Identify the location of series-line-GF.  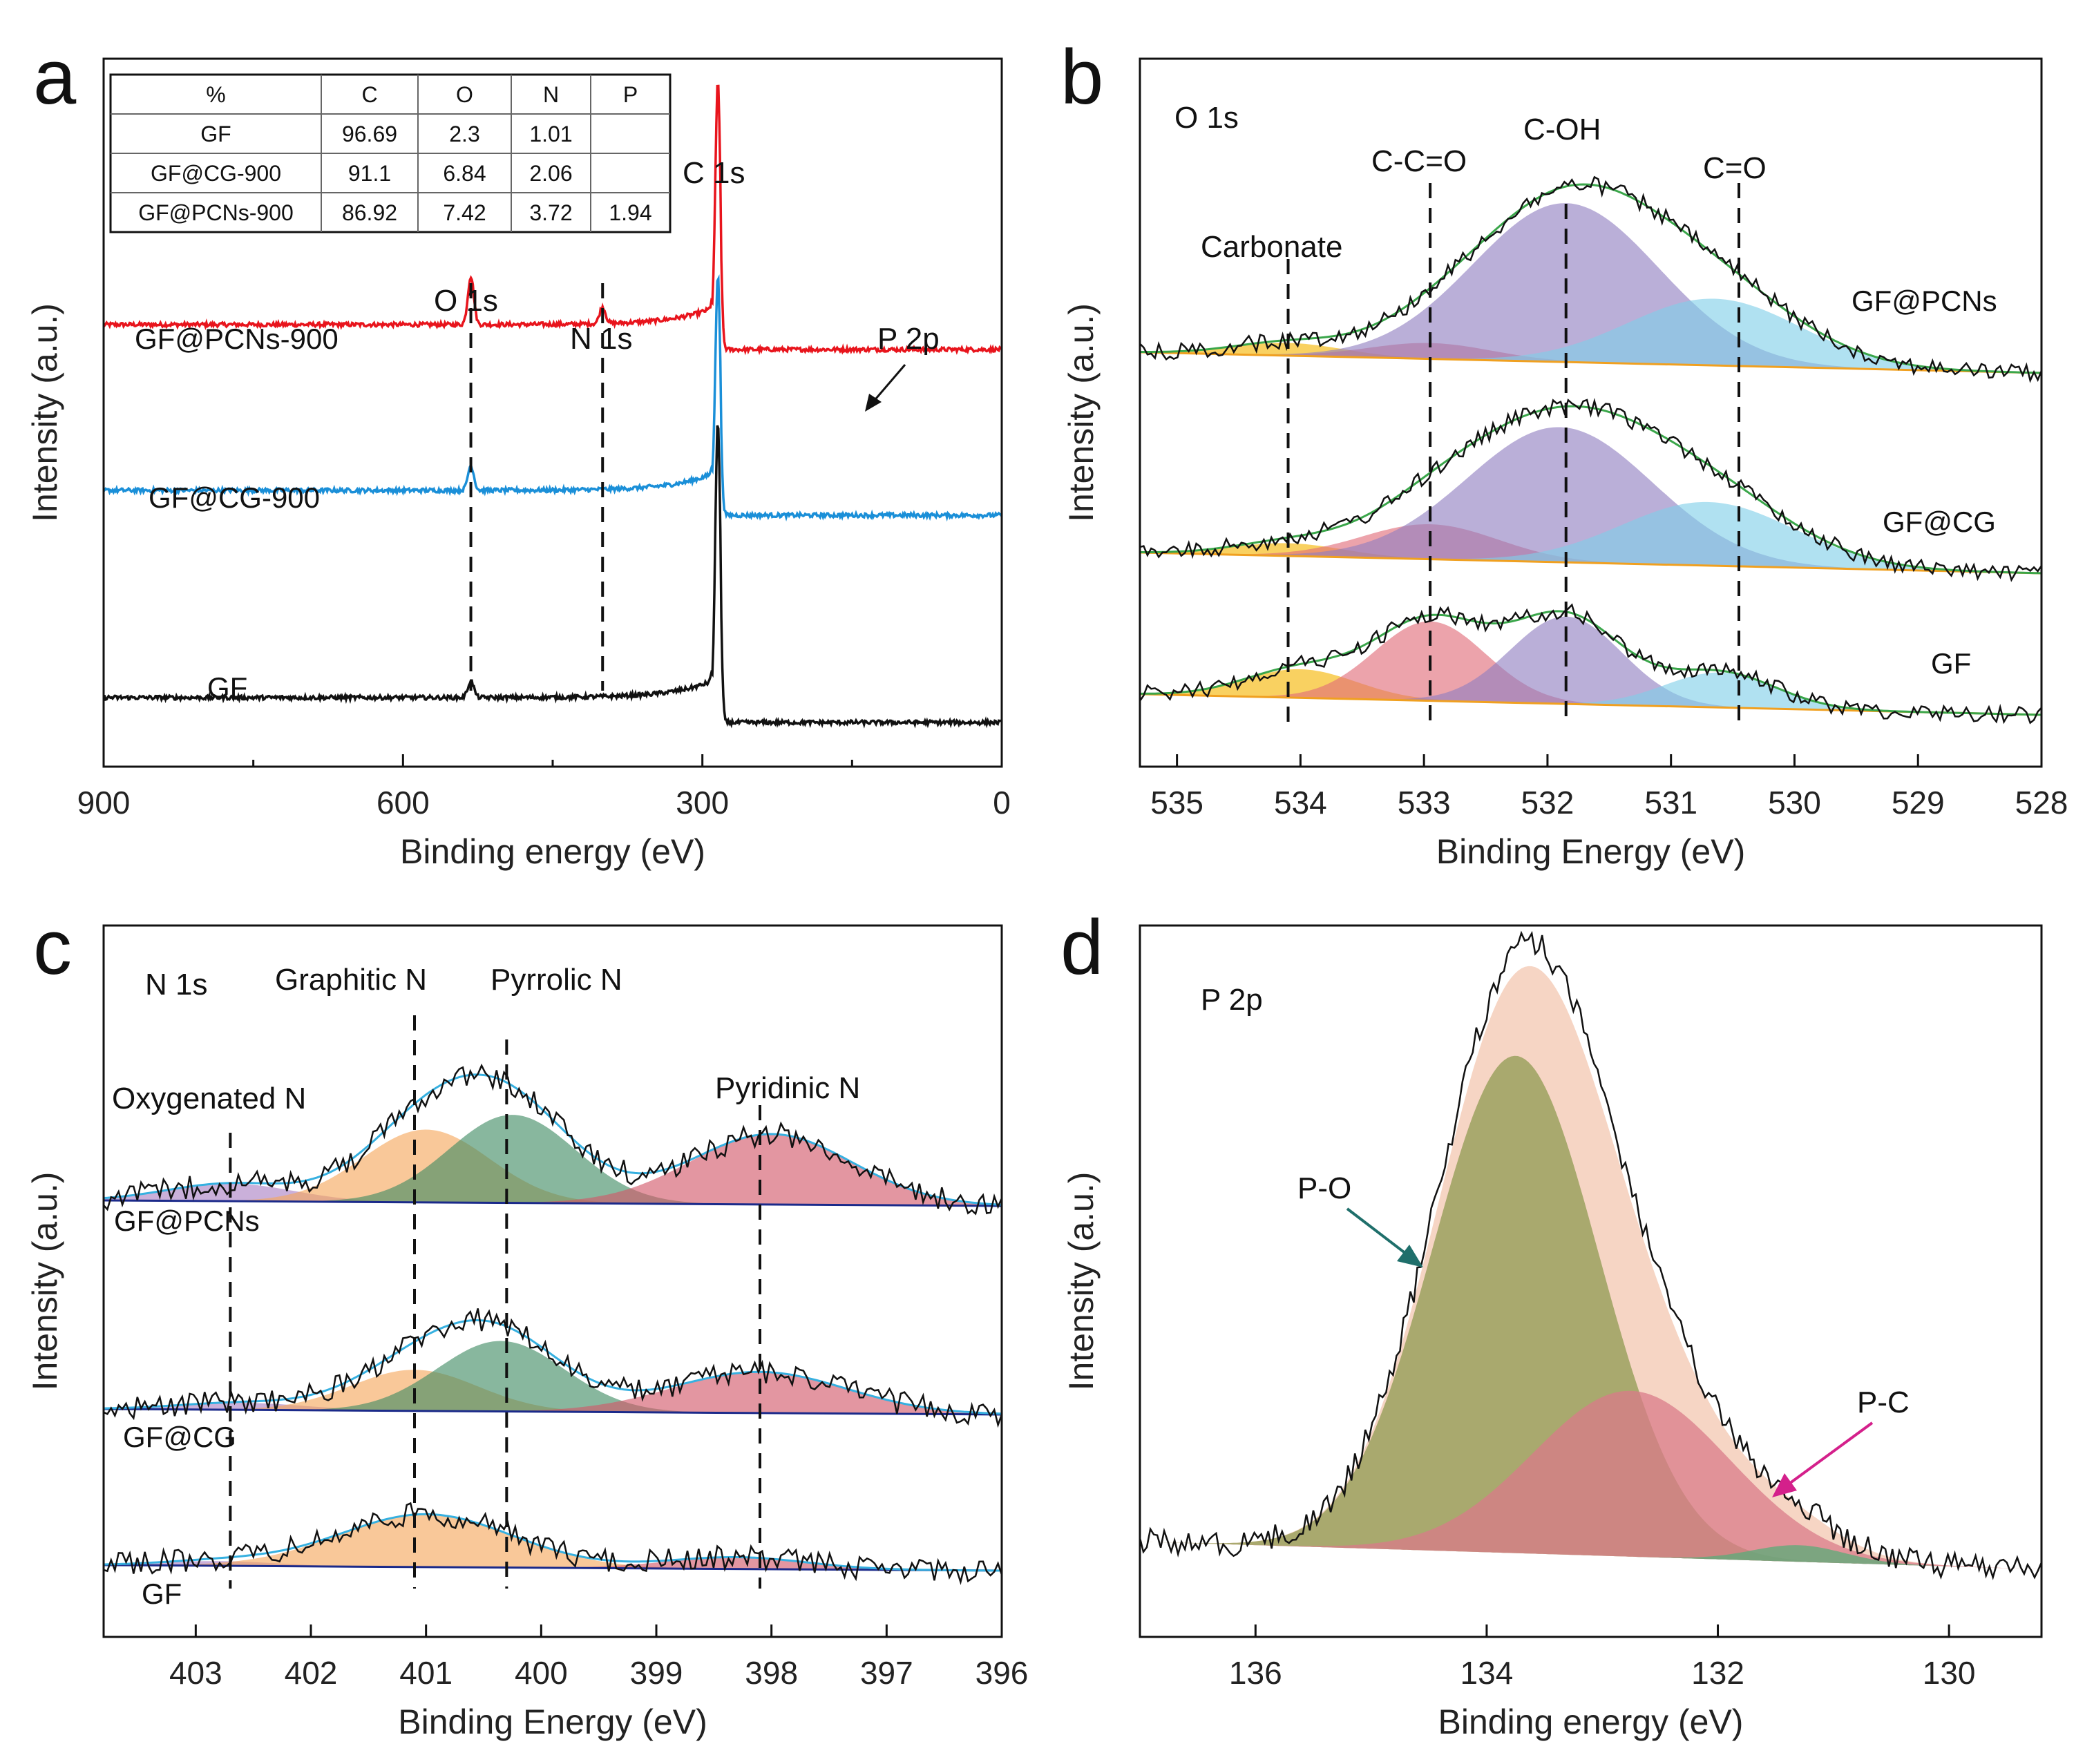
(552, 577).